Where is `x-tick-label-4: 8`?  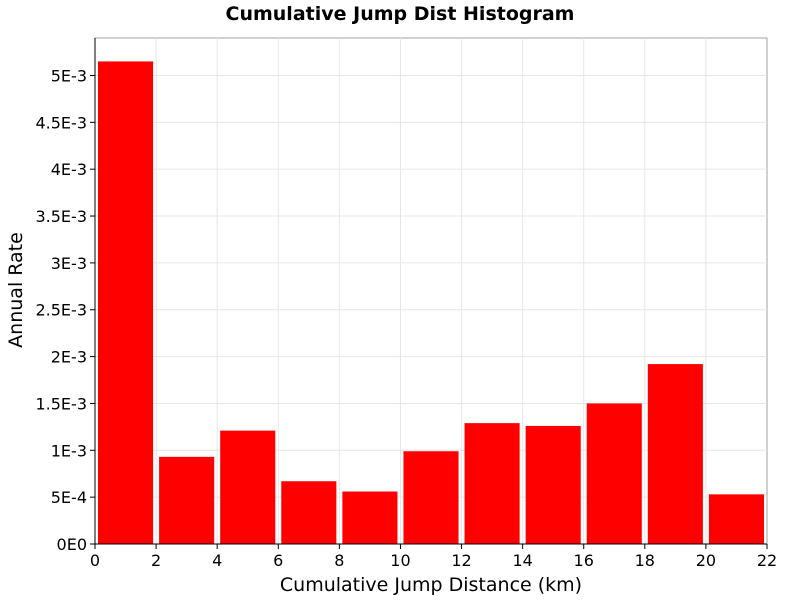 x-tick-label-4: 8 is located at coordinates (339, 560).